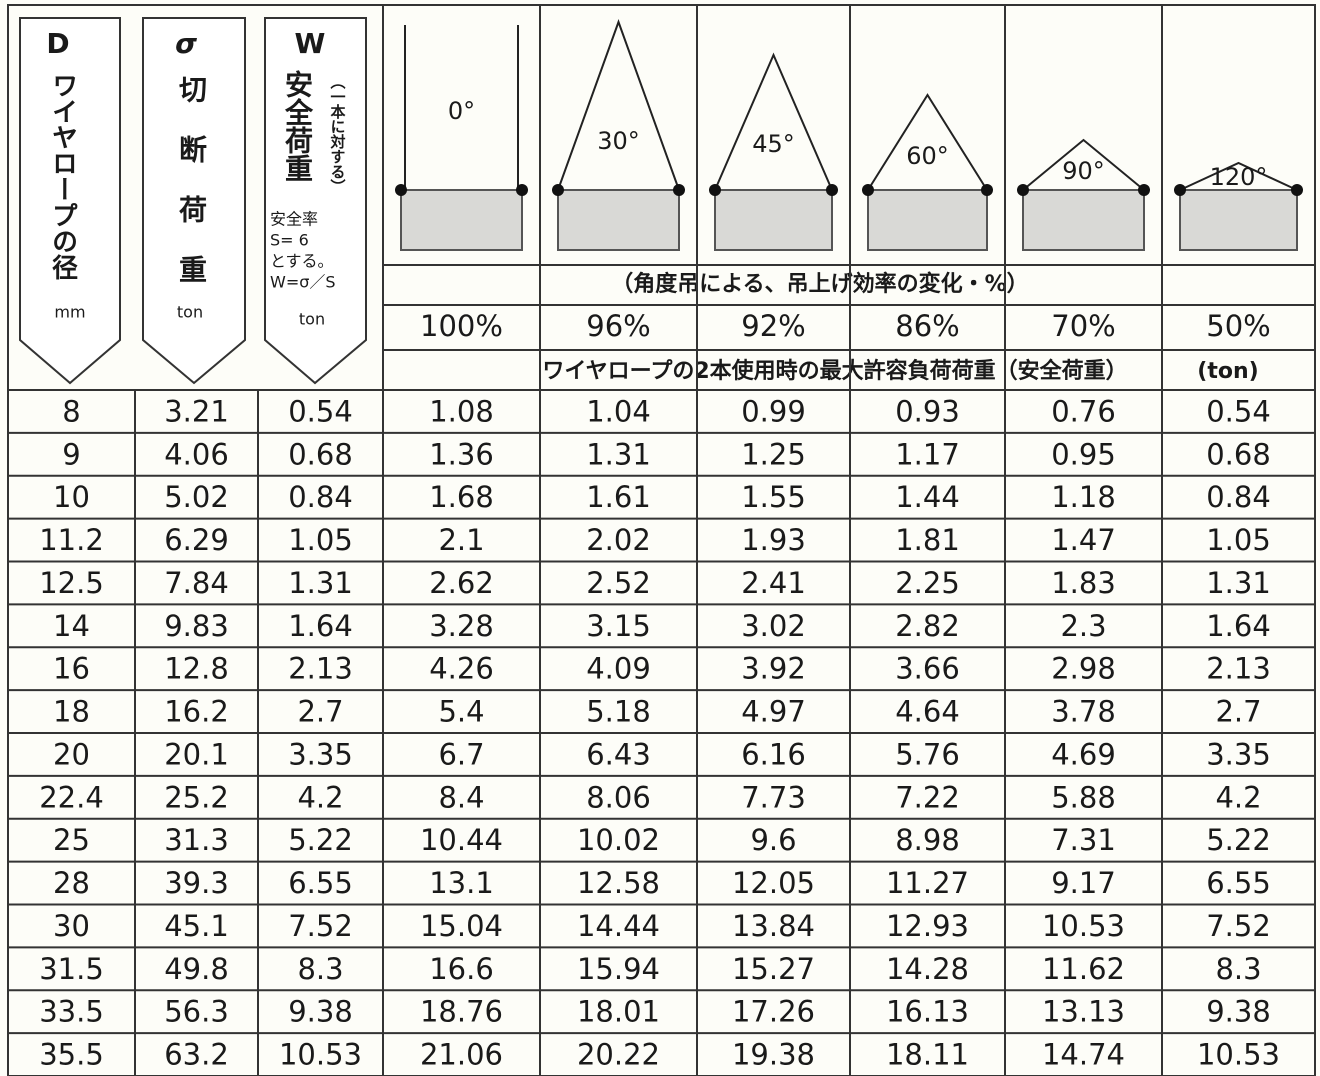  Describe the element at coordinates (618, 411) in the screenshot. I see `cell: 1.04` at that location.